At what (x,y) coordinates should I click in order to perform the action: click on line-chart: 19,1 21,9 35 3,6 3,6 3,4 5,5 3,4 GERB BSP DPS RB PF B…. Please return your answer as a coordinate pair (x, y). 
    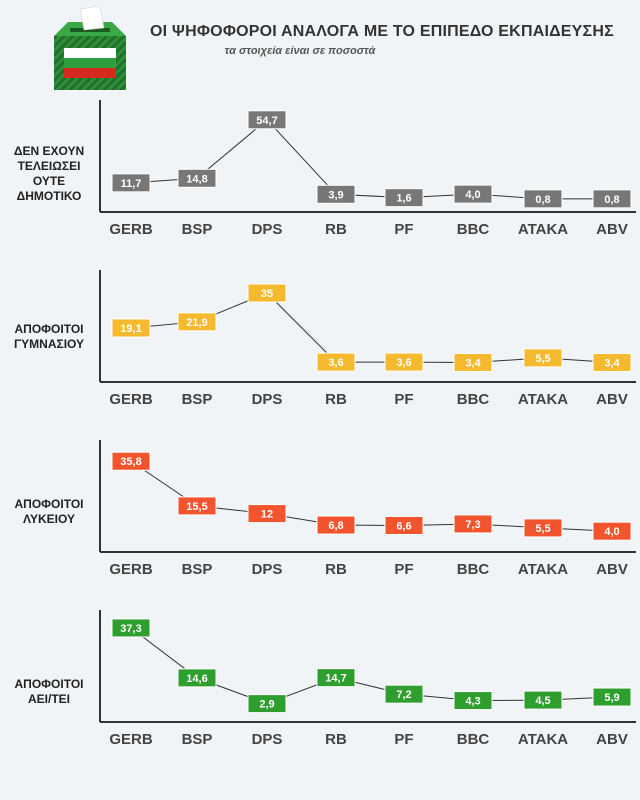
    Looking at the image, I should click on (367, 339).